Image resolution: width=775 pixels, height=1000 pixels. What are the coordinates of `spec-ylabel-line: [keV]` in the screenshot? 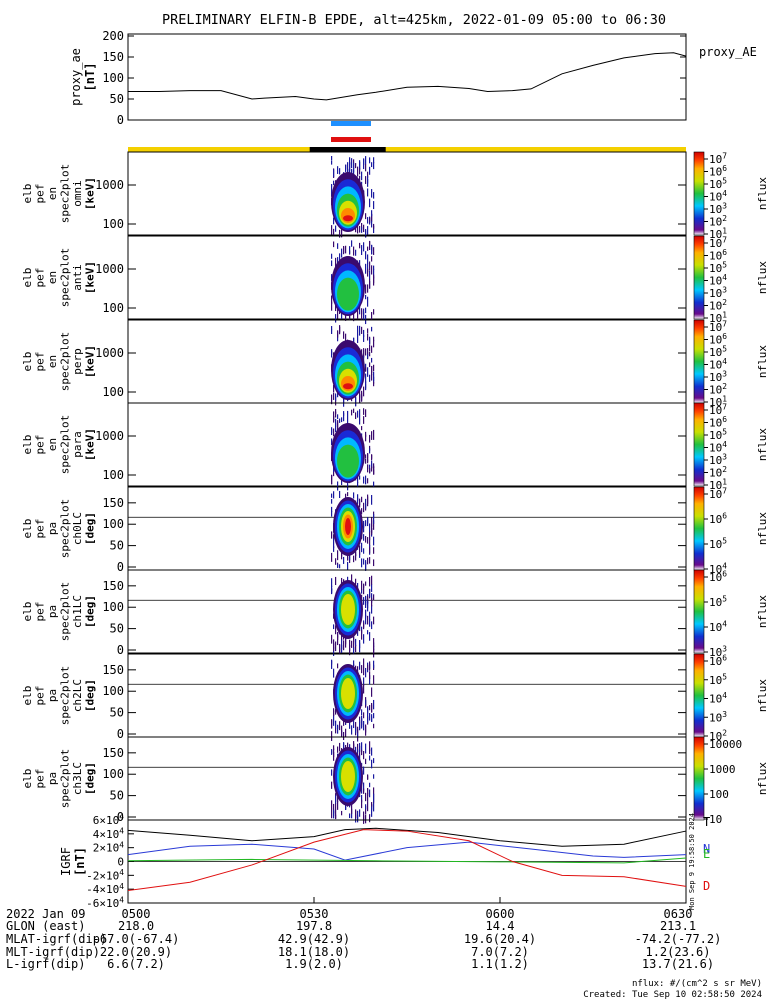 It's located at (90, 444).